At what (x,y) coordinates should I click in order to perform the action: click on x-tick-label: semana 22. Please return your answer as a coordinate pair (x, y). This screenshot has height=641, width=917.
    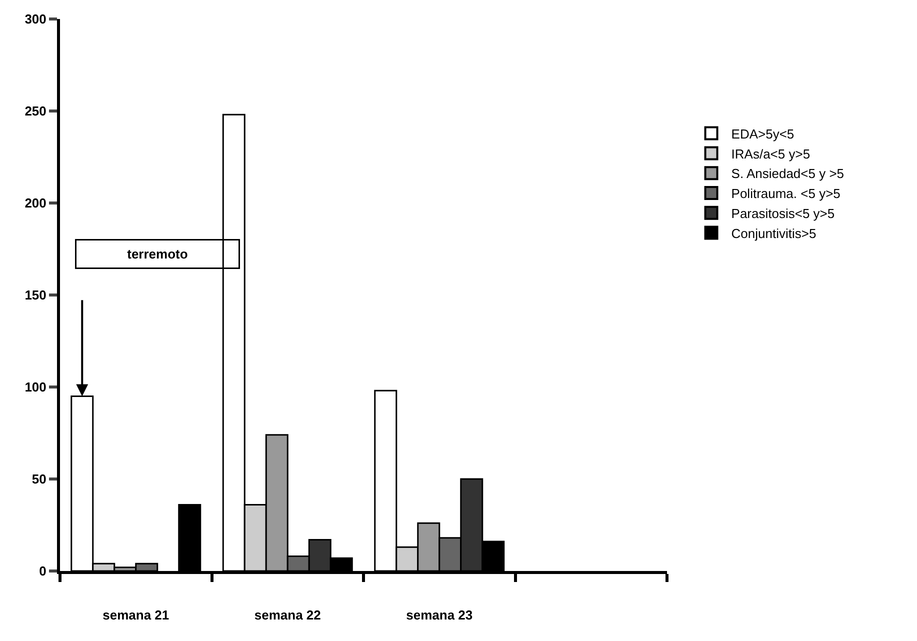
    Looking at the image, I should click on (287, 615).